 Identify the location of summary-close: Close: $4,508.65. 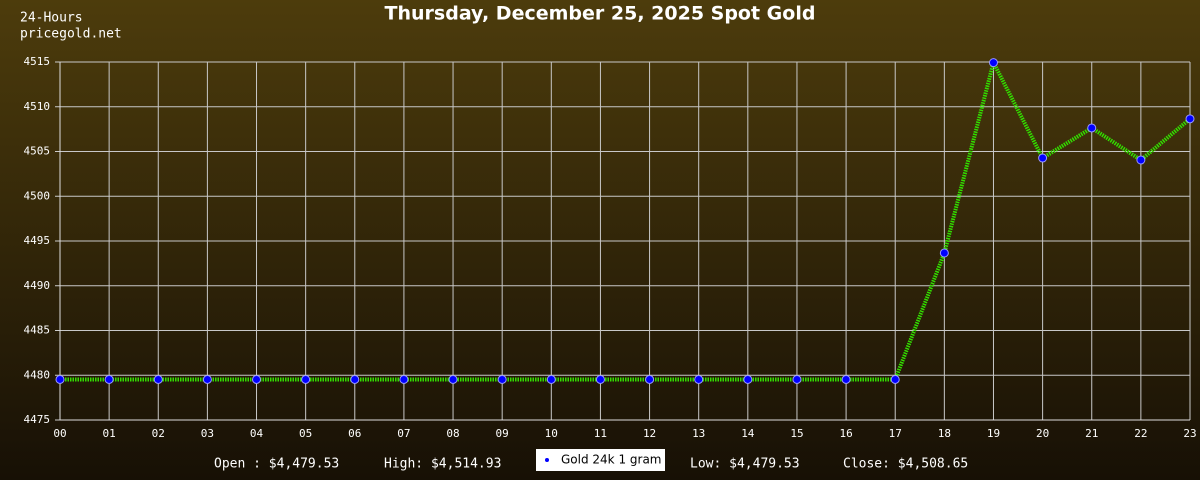
(905, 464).